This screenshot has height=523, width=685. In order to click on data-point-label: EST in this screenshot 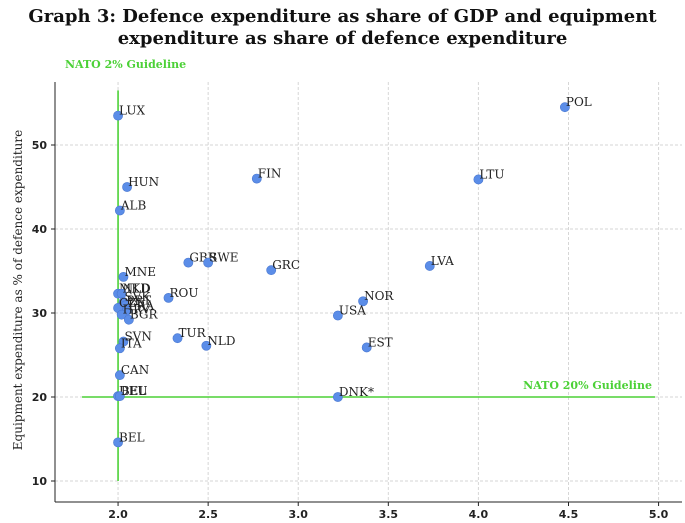, I will do `click(380, 342)`.